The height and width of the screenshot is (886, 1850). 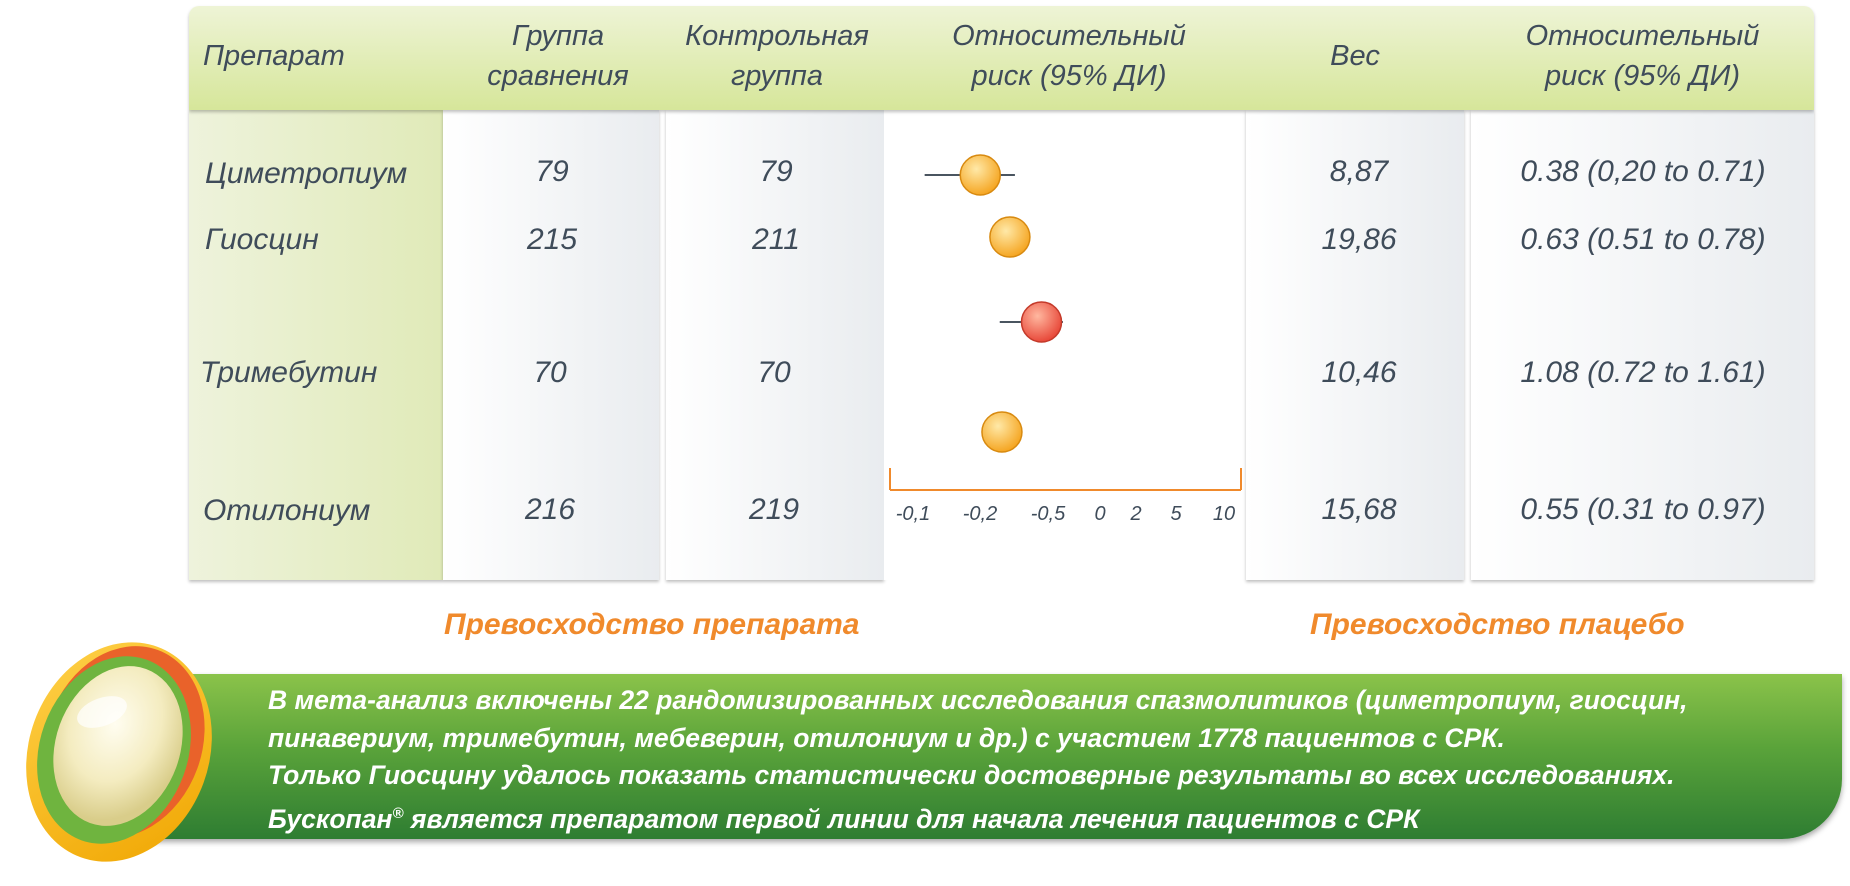 What do you see at coordinates (398, 813) in the screenshot?
I see `registered-mark: ®` at bounding box center [398, 813].